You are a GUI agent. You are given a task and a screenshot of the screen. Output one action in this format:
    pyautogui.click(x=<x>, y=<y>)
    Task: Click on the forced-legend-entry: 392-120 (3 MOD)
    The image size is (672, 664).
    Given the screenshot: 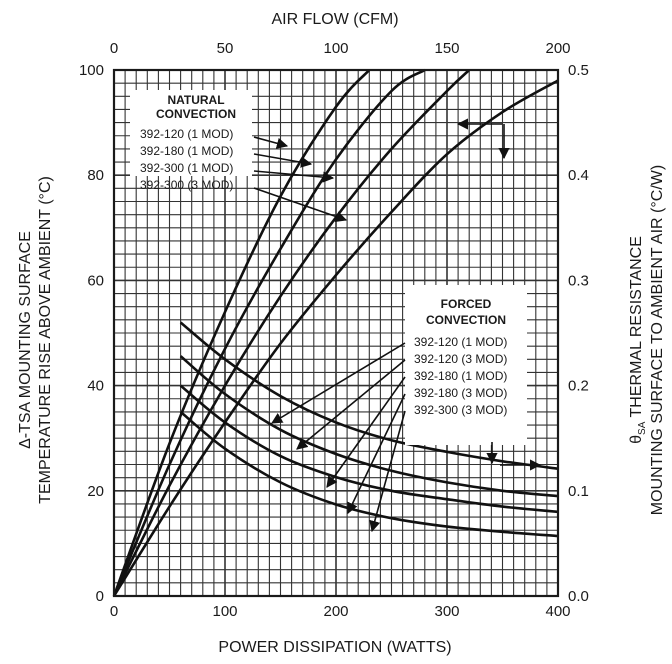 What is the action you would take?
    pyautogui.click(x=460, y=359)
    